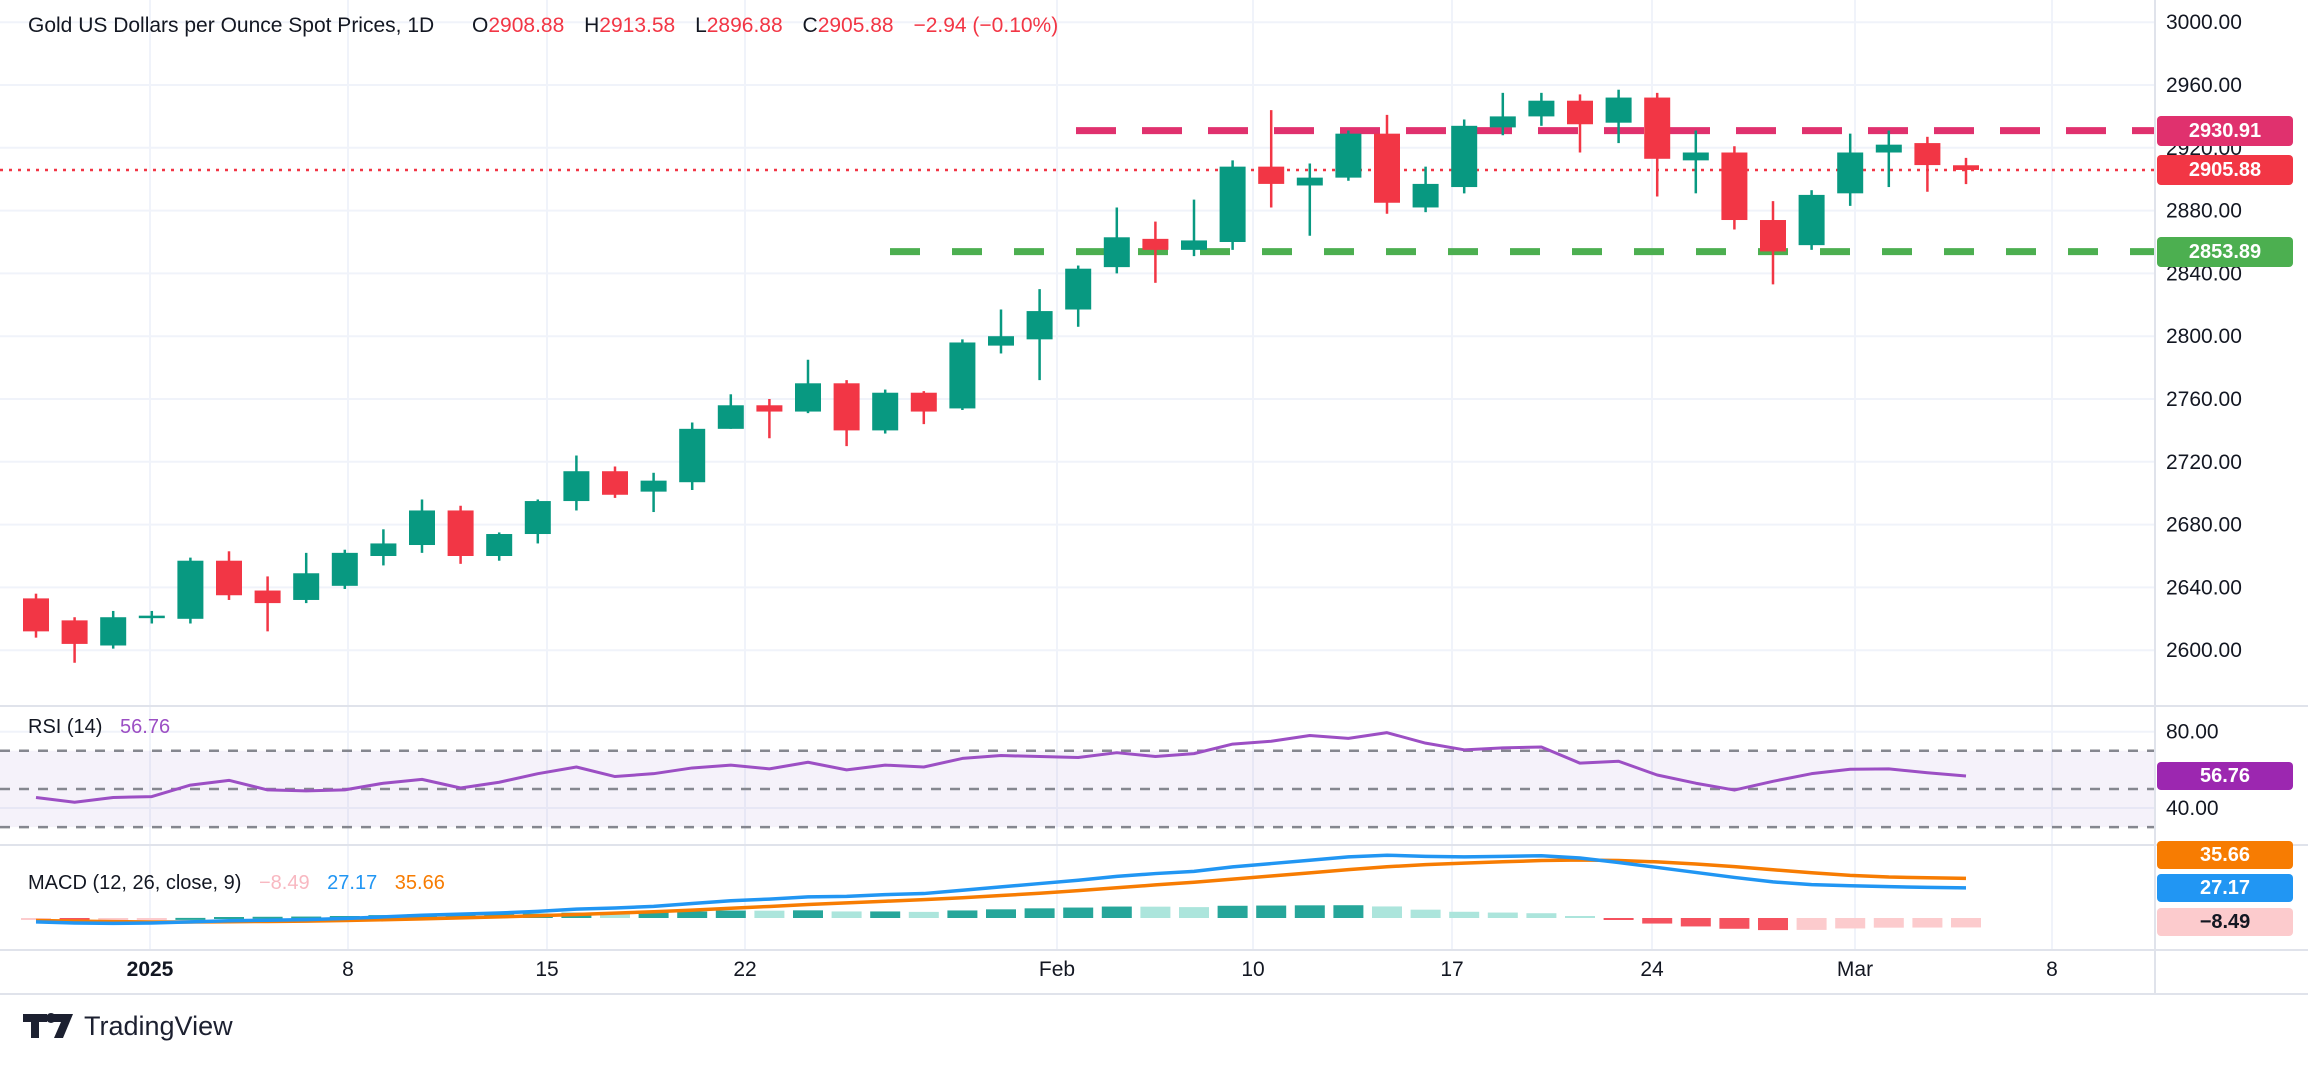 This screenshot has width=2308, height=1066. What do you see at coordinates (2204, 336) in the screenshot?
I see `price-axis-tick: 2800.00` at bounding box center [2204, 336].